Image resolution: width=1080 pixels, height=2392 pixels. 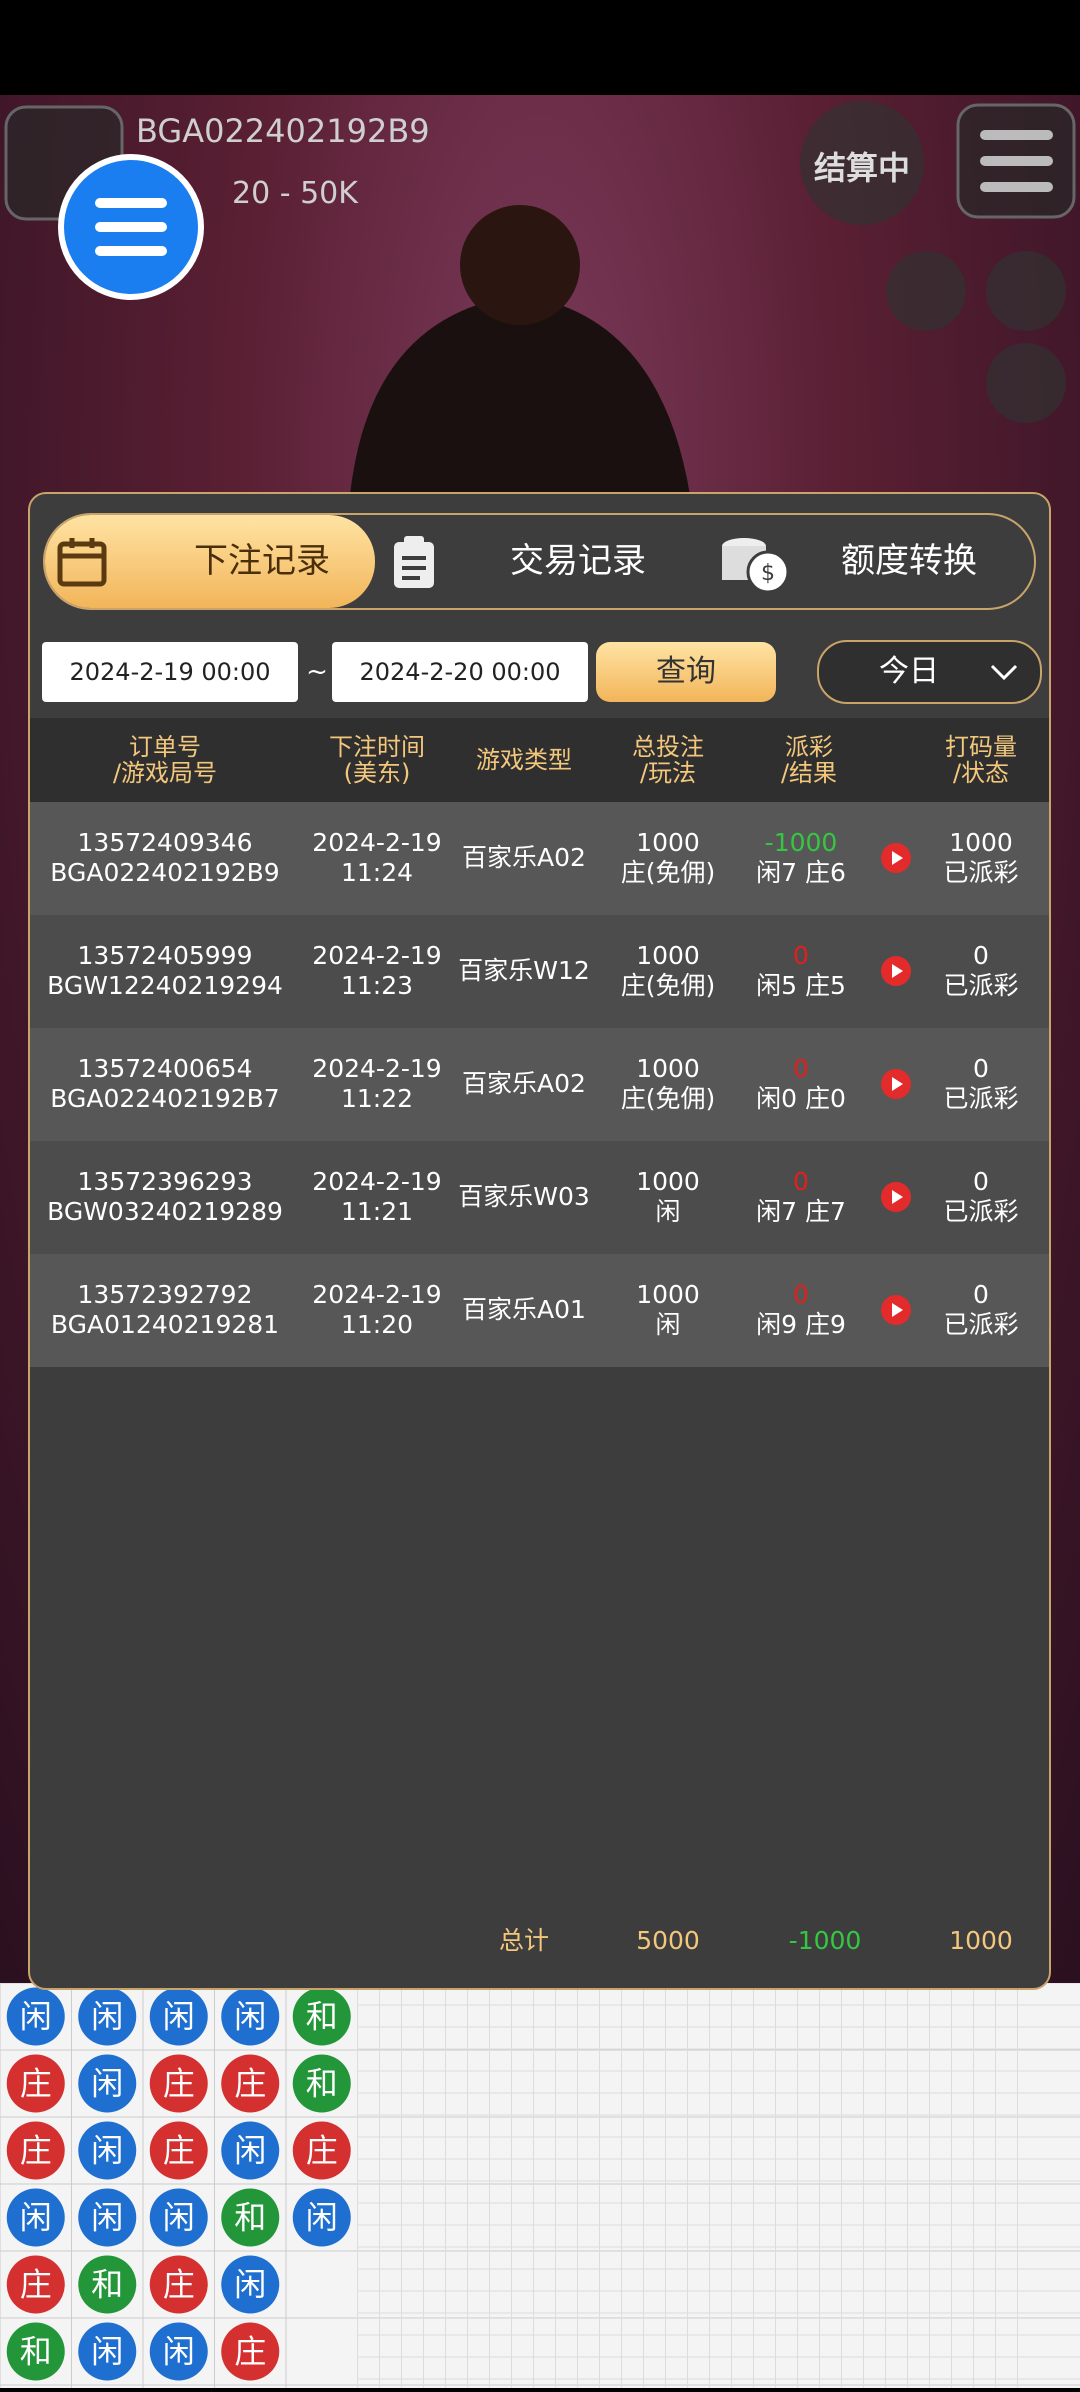 What do you see at coordinates (165, 1098) in the screenshot?
I see `round-id: BGA022402192B7` at bounding box center [165, 1098].